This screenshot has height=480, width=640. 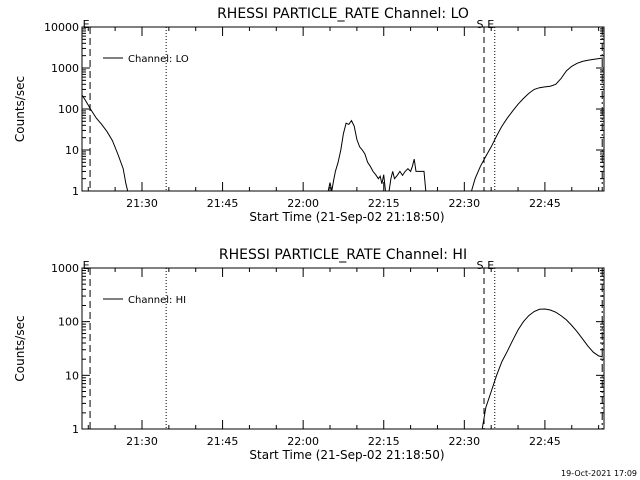 What do you see at coordinates (542, 369) in the screenshot?
I see `series-line` at bounding box center [542, 369].